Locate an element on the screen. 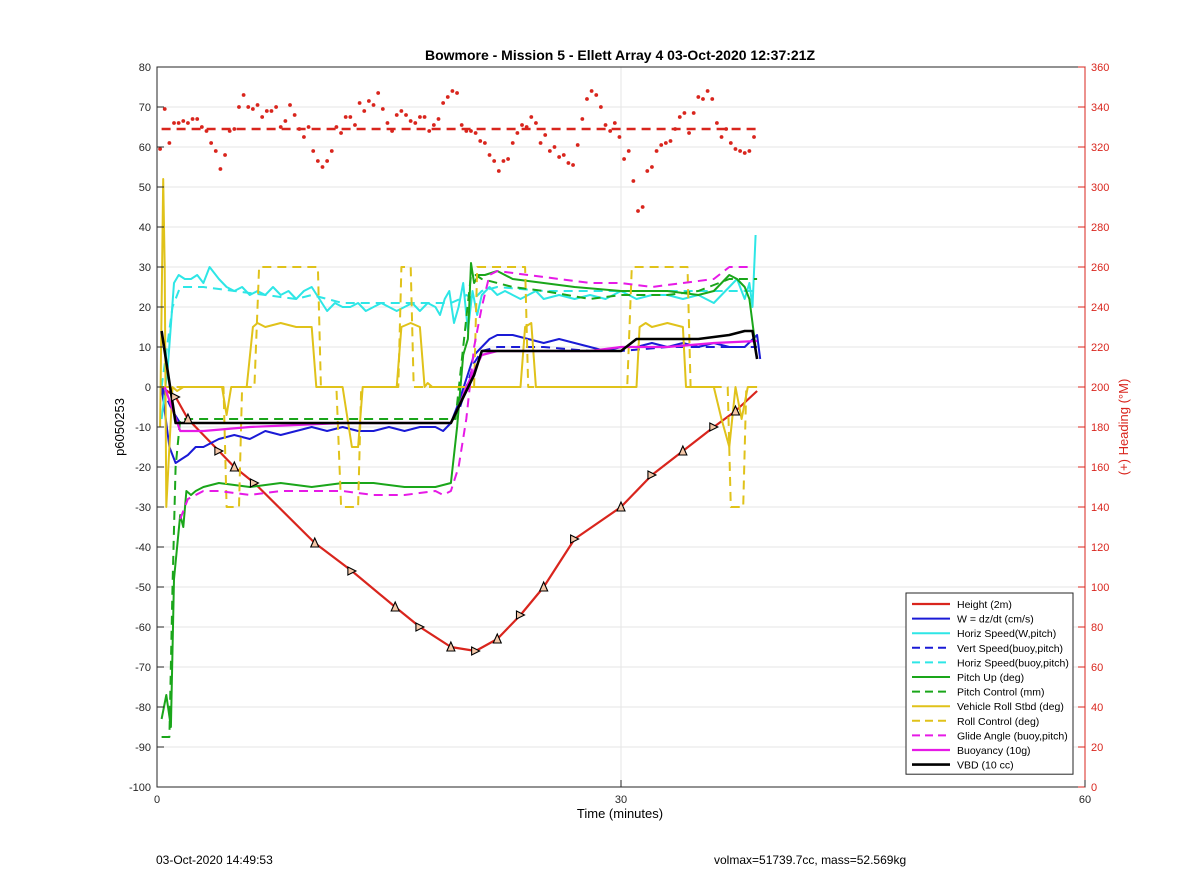  y-axis-label: p6050253 is located at coordinates (119, 427).